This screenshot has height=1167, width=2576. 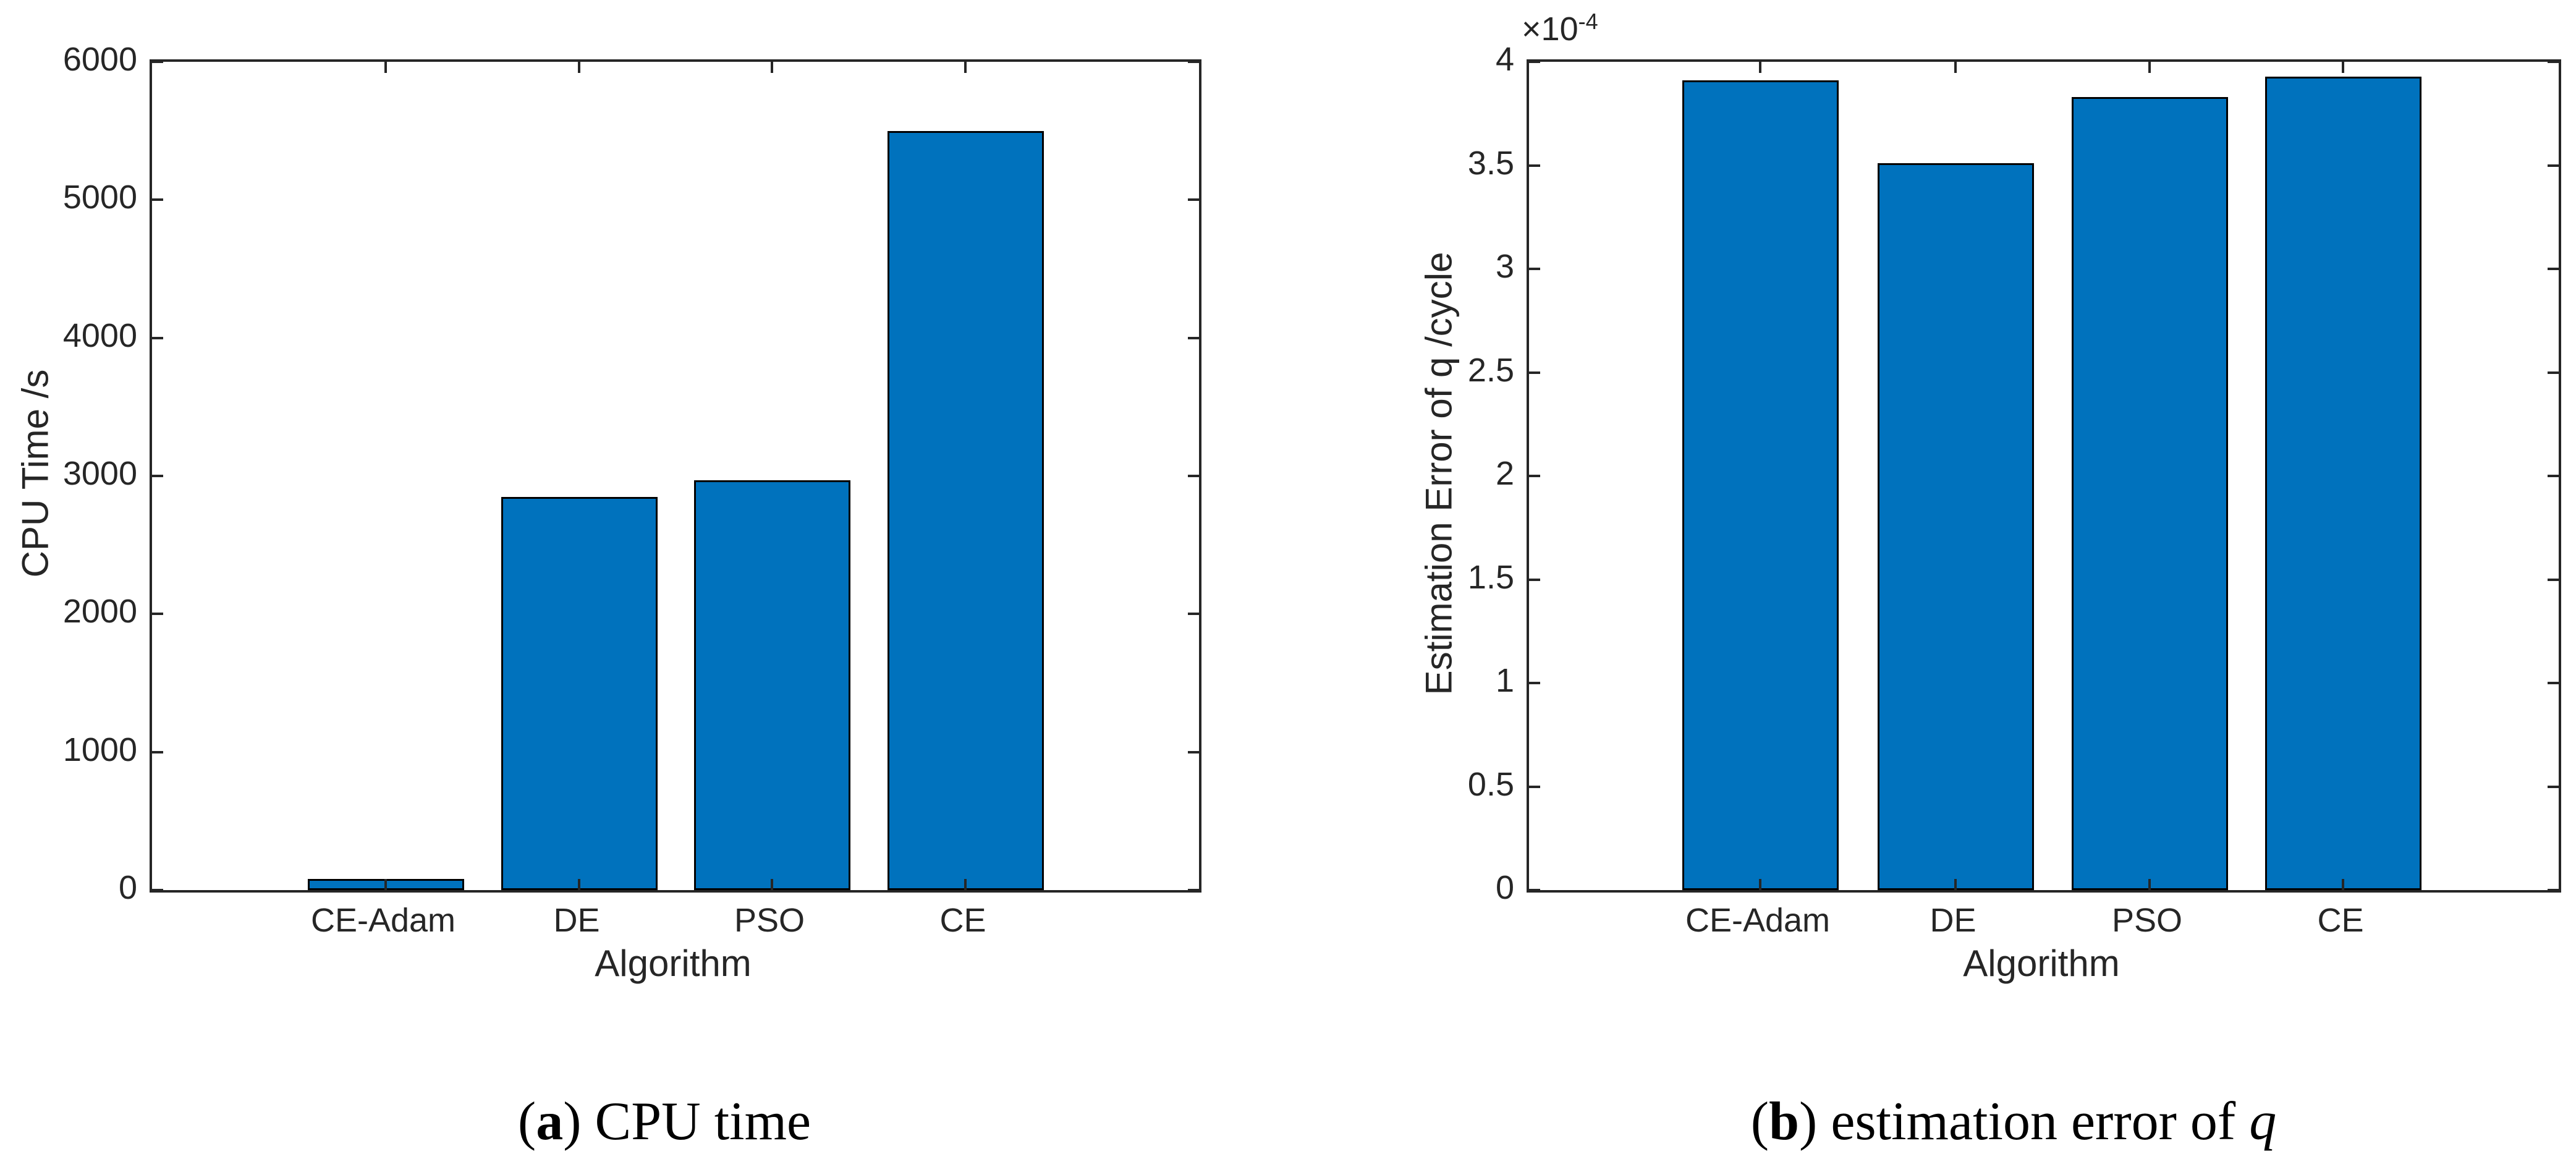 I want to click on y-tick-label-3: 3, so click(x=1504, y=266).